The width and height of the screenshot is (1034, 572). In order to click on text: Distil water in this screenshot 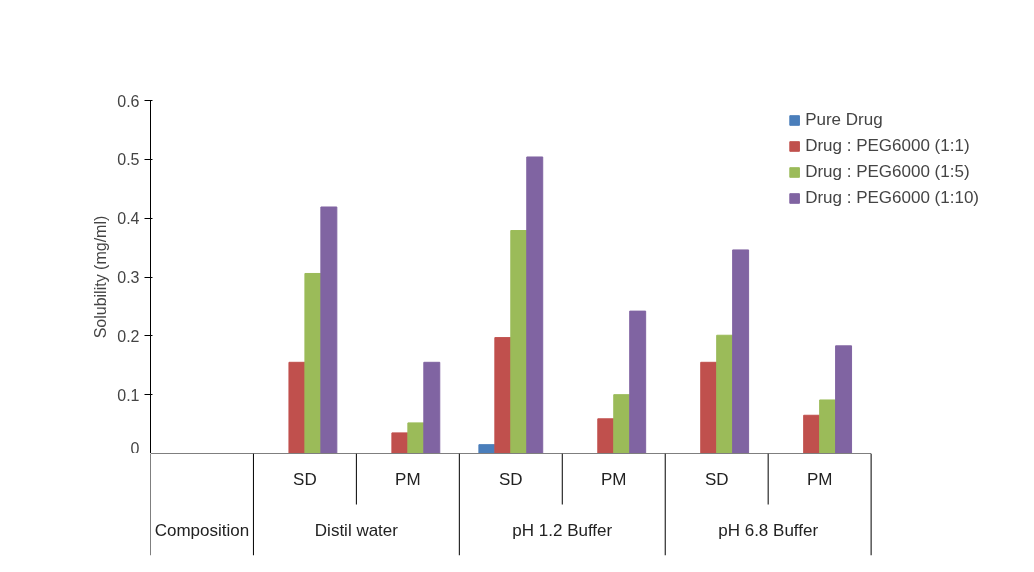, I will do `click(356, 530)`.